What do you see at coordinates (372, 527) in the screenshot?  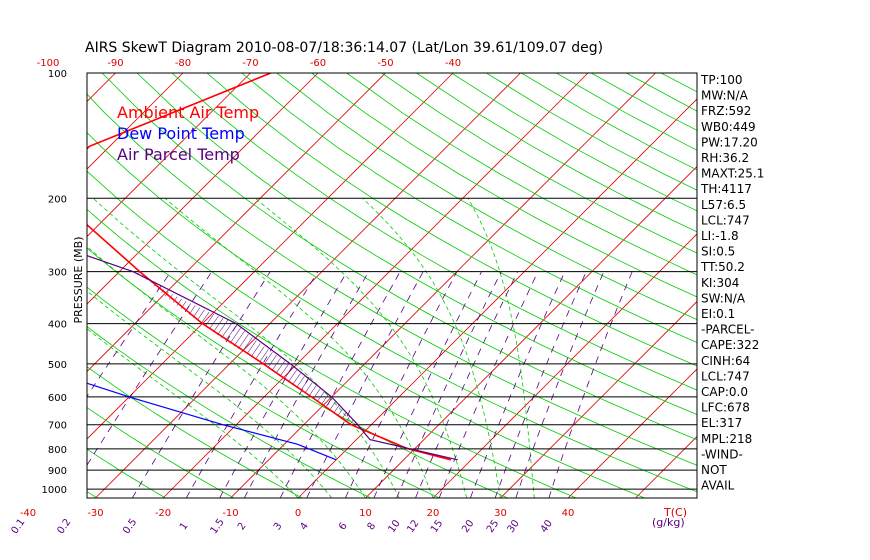 I see `mixing-ratio-tick-8: 8` at bounding box center [372, 527].